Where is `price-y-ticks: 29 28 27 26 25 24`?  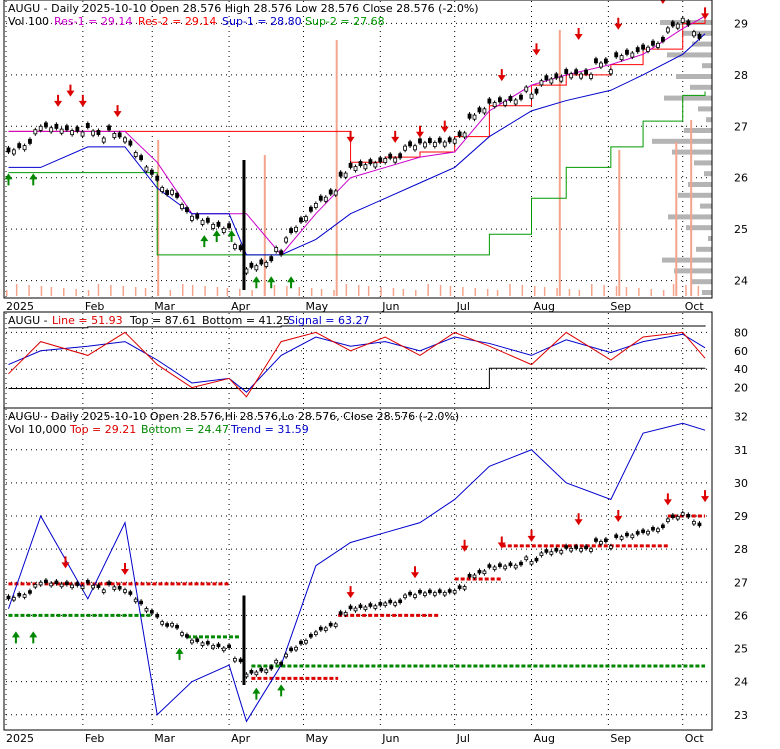 price-y-ticks: 29 28 27 26 25 24 is located at coordinates (741, 152).